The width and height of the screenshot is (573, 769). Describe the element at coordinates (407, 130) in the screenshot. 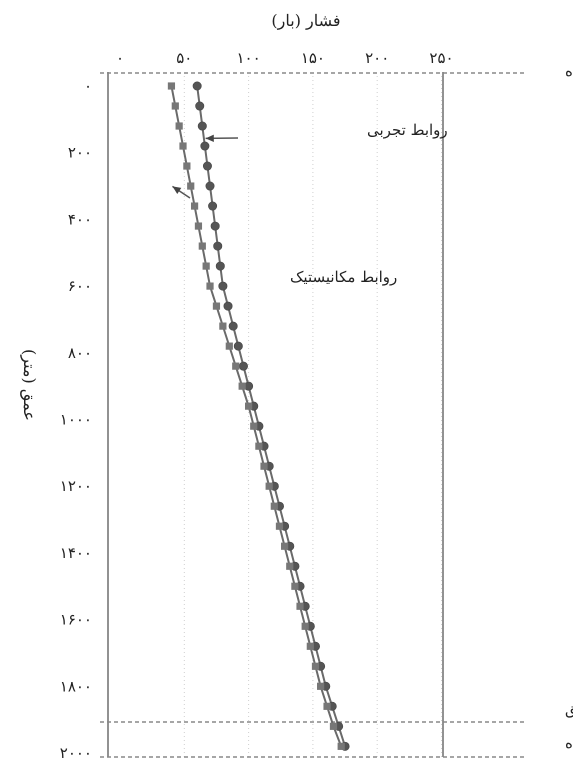

I see `empirical-relations-label: روابط تجربی` at that location.